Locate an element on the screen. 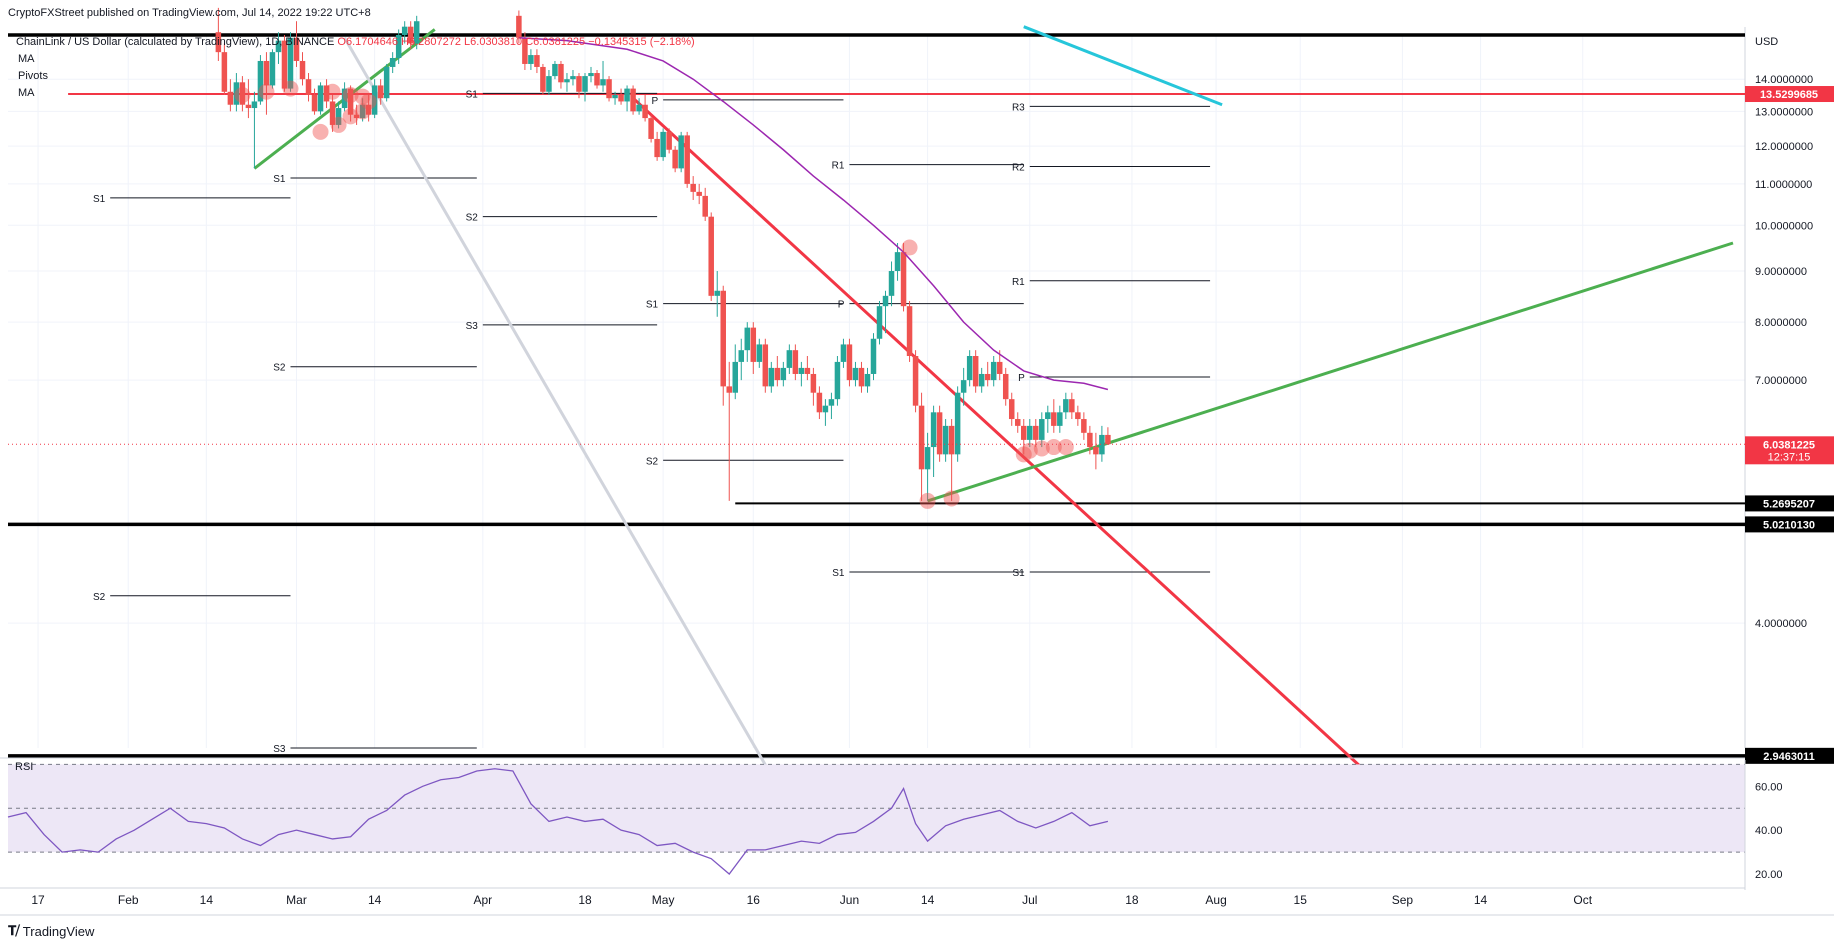 The height and width of the screenshot is (947, 1834). footer-brand: TradingView is located at coordinates (58, 931).